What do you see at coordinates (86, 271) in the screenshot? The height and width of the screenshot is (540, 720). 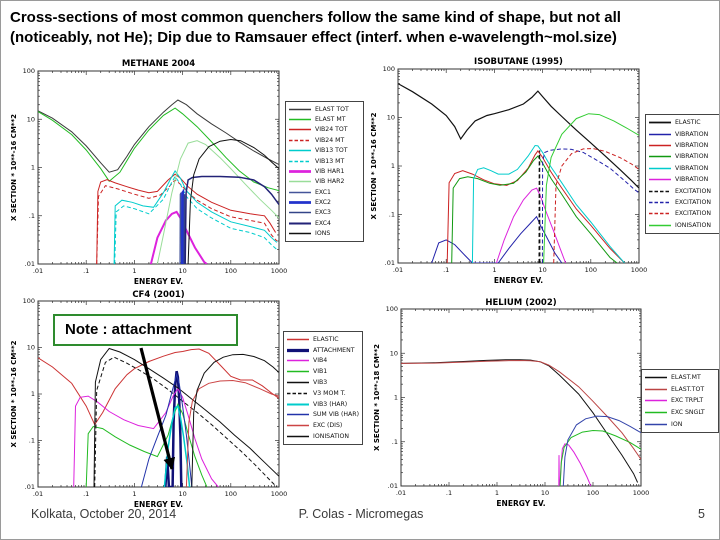 I see `methane-x-tick: .1` at bounding box center [86, 271].